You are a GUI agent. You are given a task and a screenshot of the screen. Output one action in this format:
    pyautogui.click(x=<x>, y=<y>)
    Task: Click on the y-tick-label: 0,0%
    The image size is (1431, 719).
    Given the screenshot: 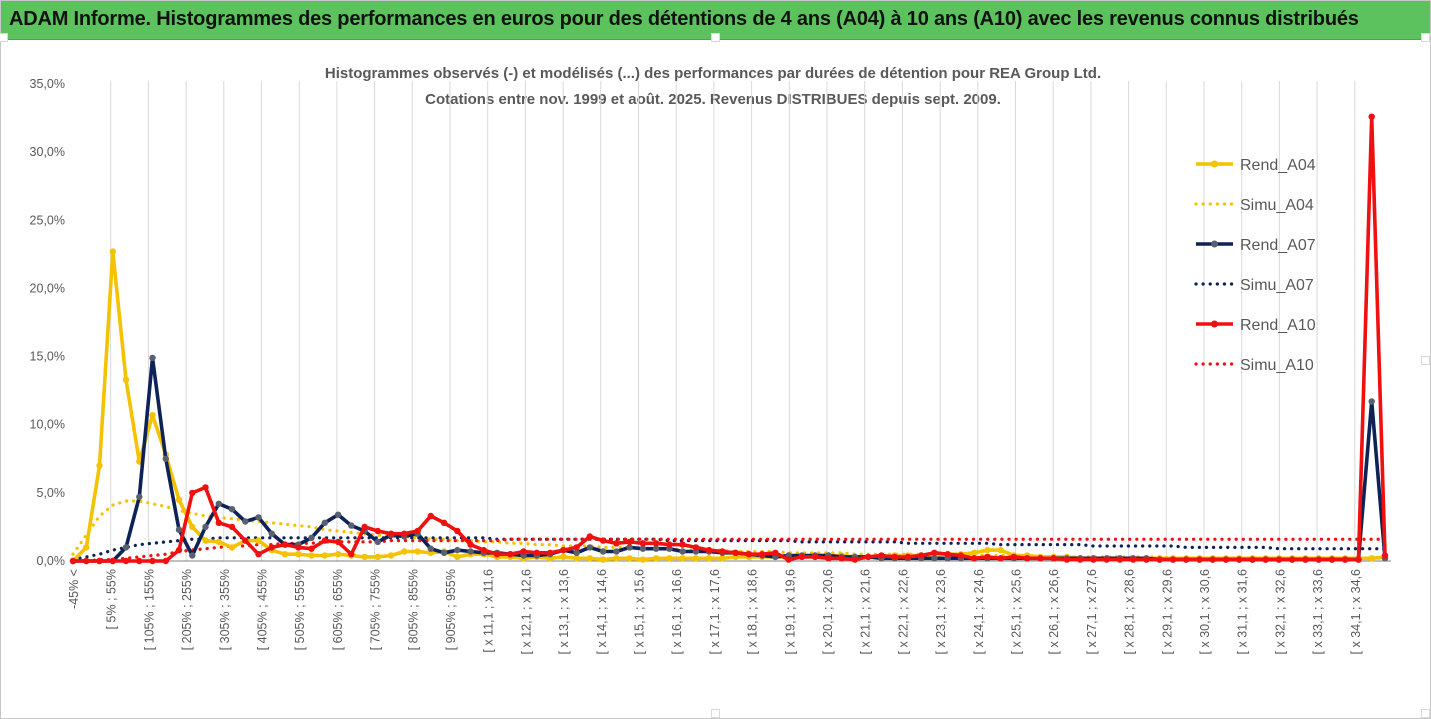 What is the action you would take?
    pyautogui.click(x=51, y=561)
    